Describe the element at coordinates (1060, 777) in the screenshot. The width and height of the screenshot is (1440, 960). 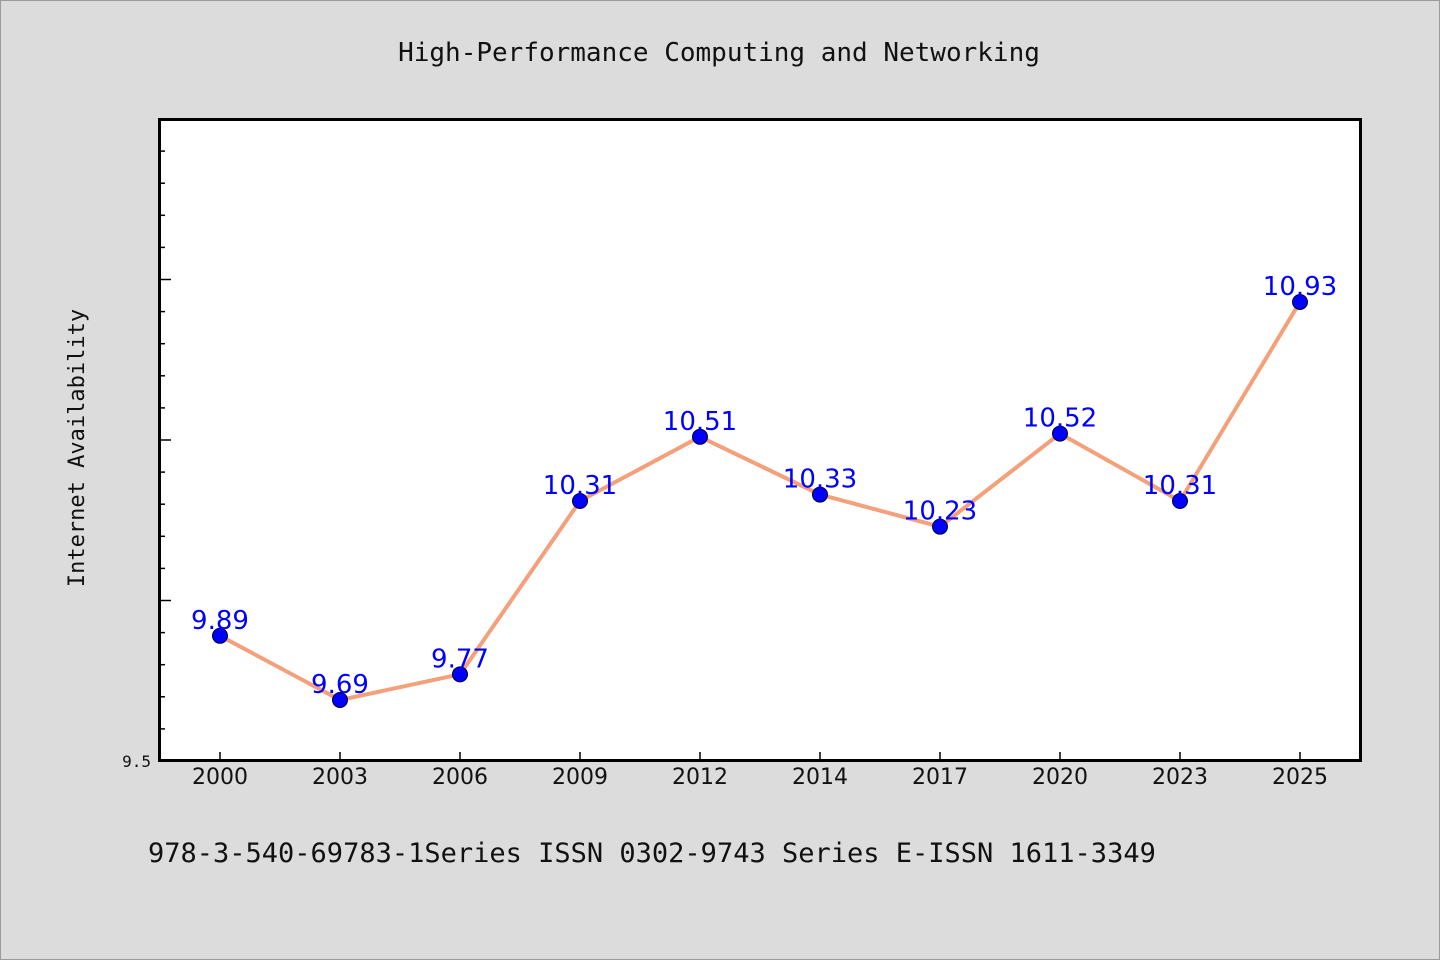
I see `x-tick-label: 2020` at that location.